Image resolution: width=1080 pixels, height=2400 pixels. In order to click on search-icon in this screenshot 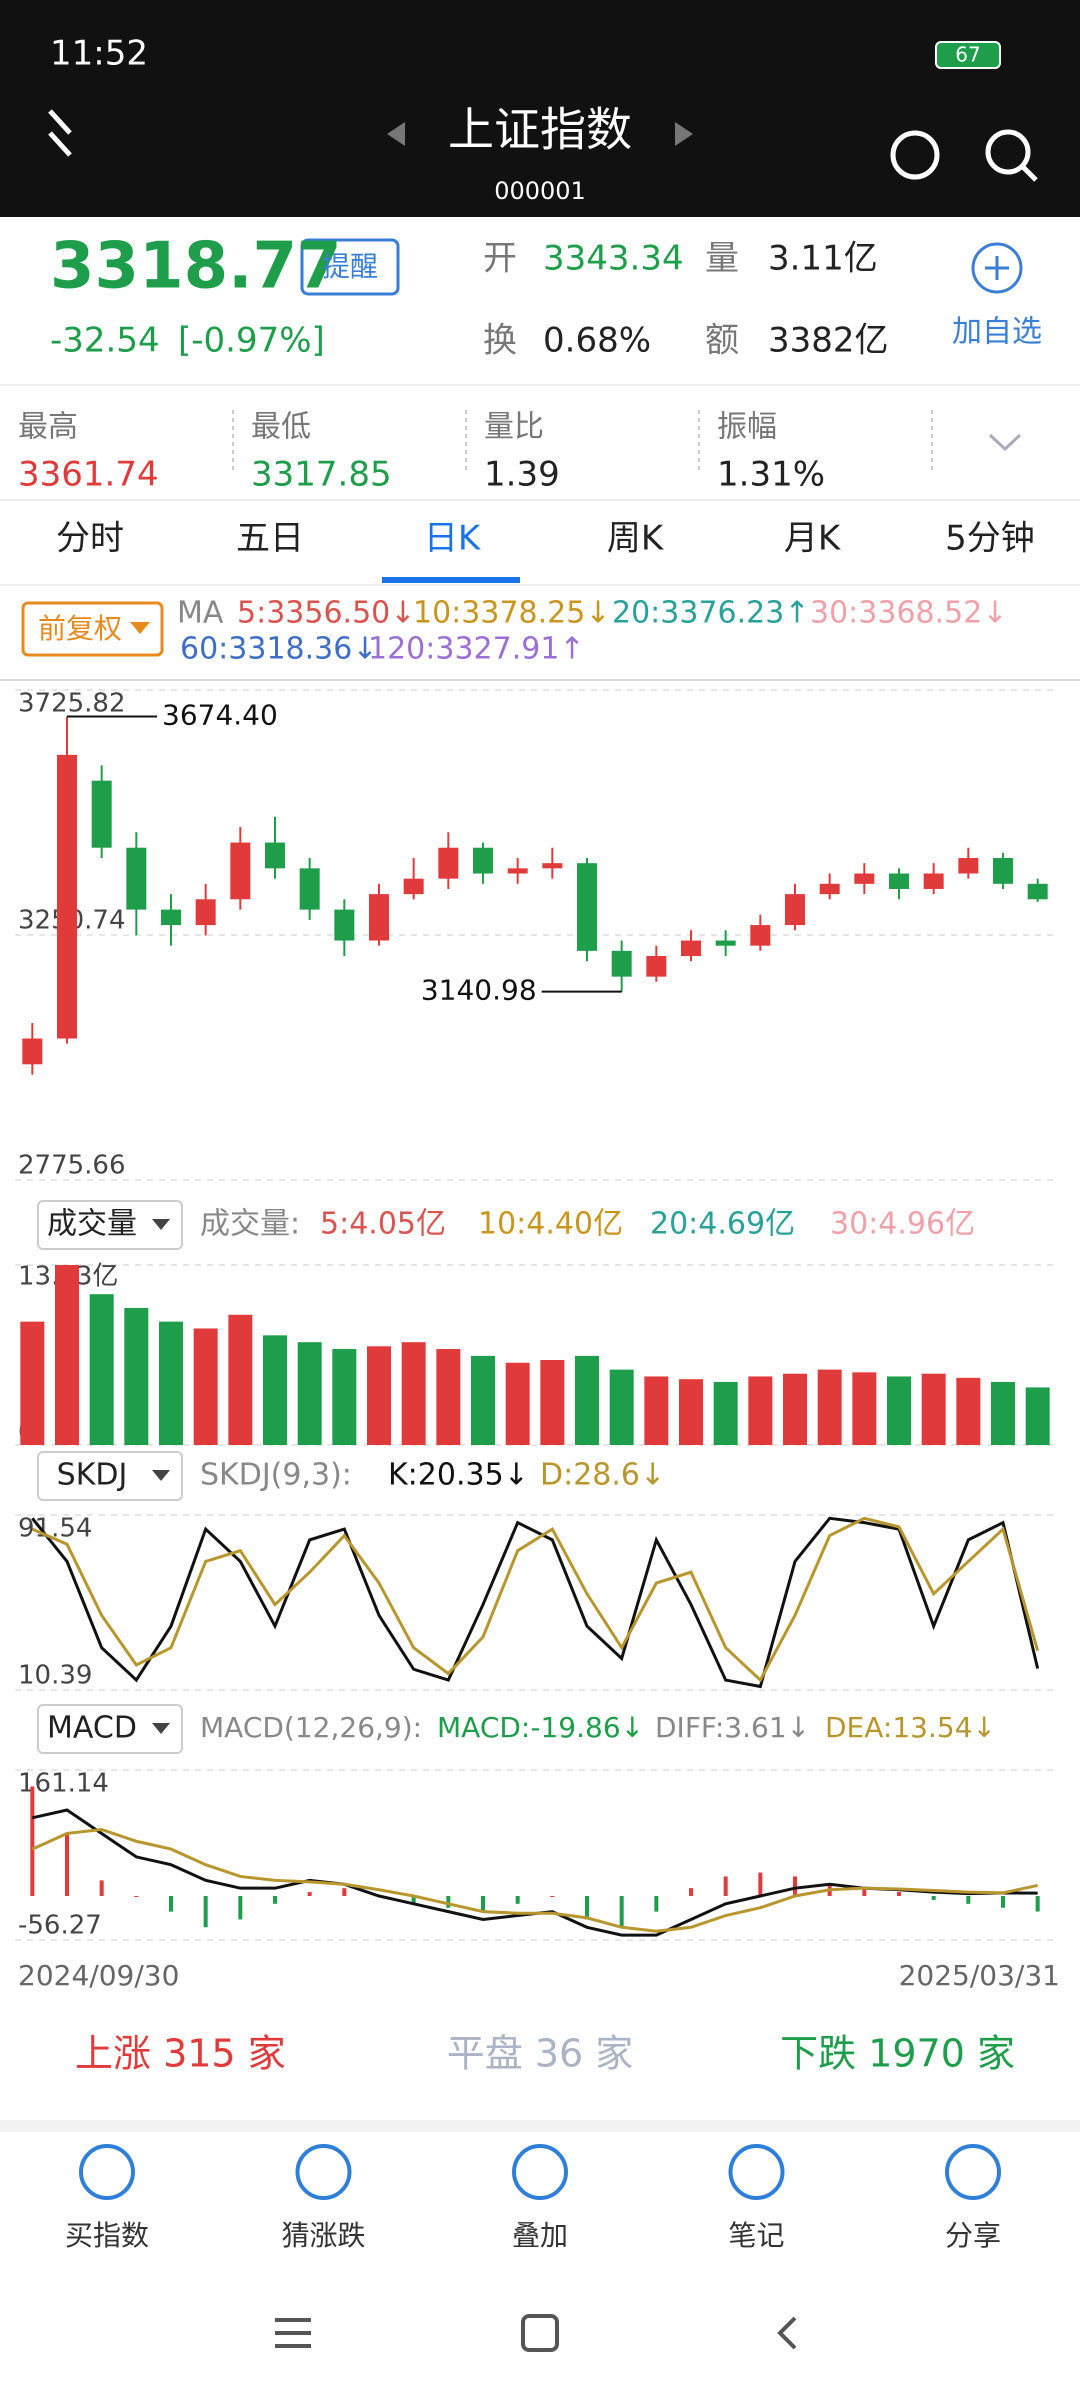, I will do `click(1008, 152)`.